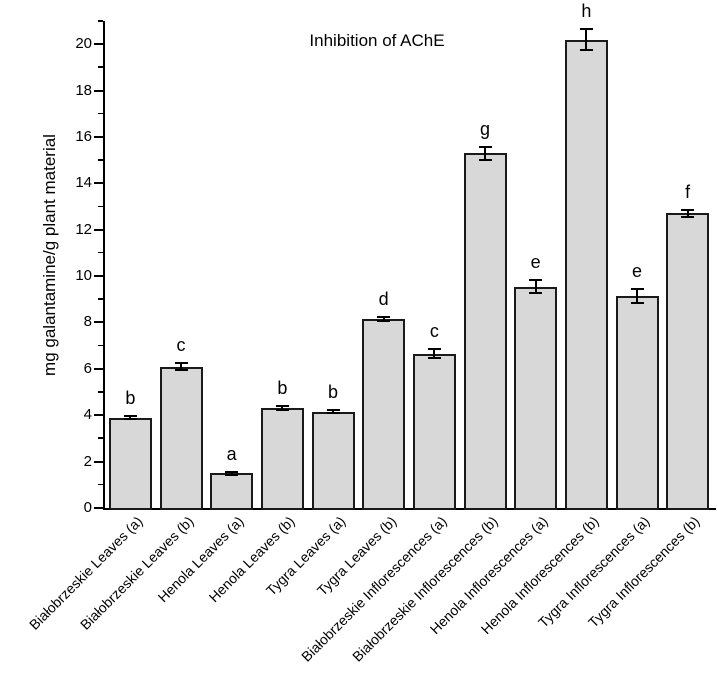 The width and height of the screenshot is (718, 694). I want to click on significance-letter: a, so click(231, 453).